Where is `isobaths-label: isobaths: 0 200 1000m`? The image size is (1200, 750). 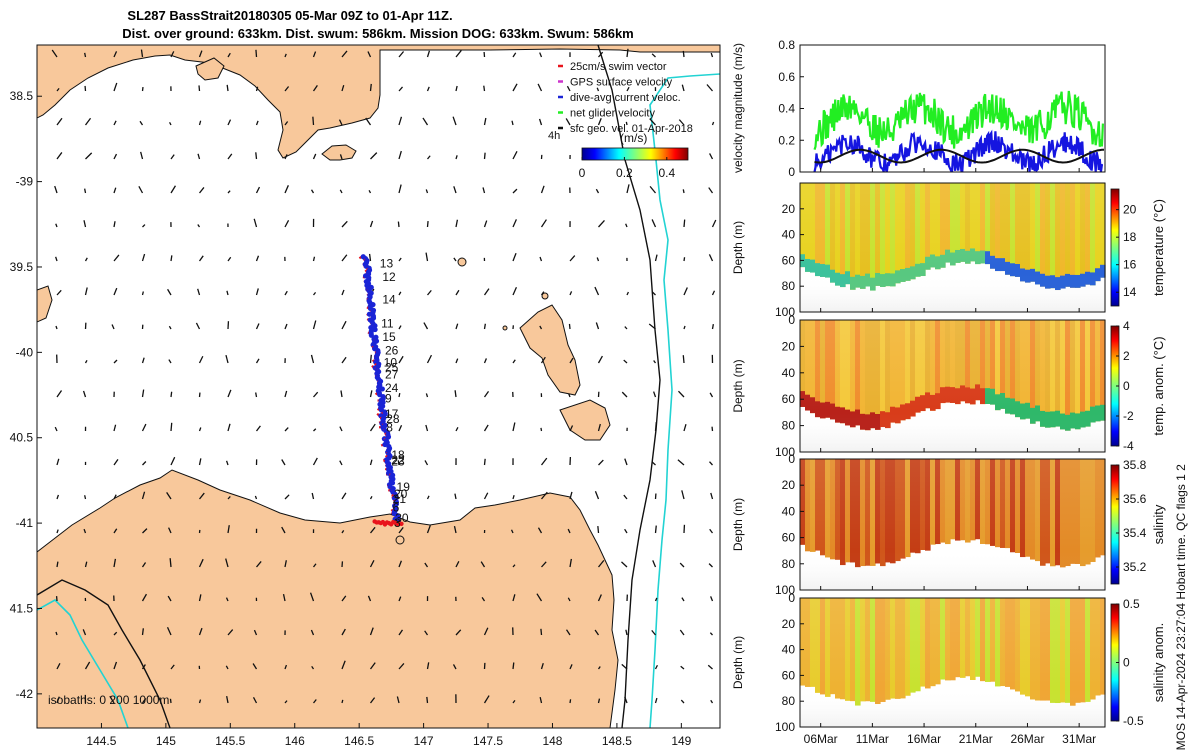 isobaths-label: isobaths: 0 200 1000m is located at coordinates (108, 700).